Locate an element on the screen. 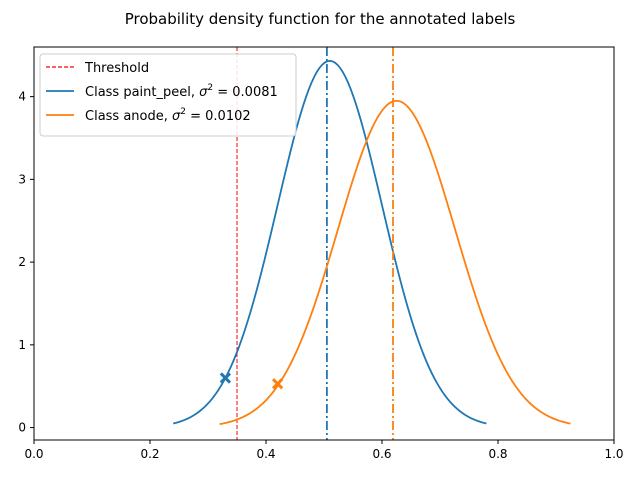 The width and height of the screenshot is (640, 480). y-axis: 0 1 2 3 4 is located at coordinates (26, 262).